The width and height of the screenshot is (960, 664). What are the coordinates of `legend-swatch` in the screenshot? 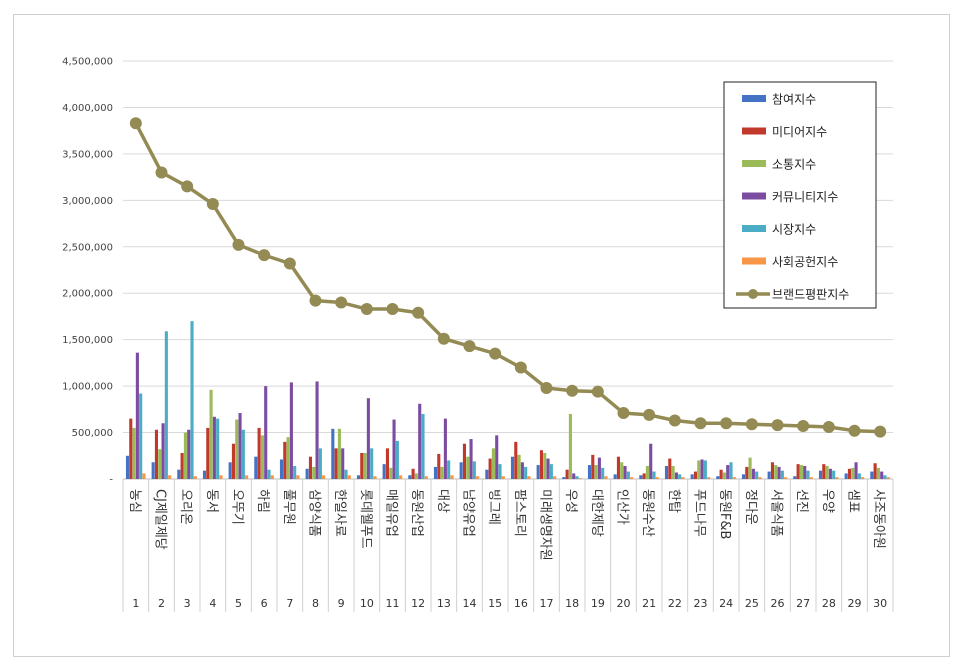 It's located at (754, 196).